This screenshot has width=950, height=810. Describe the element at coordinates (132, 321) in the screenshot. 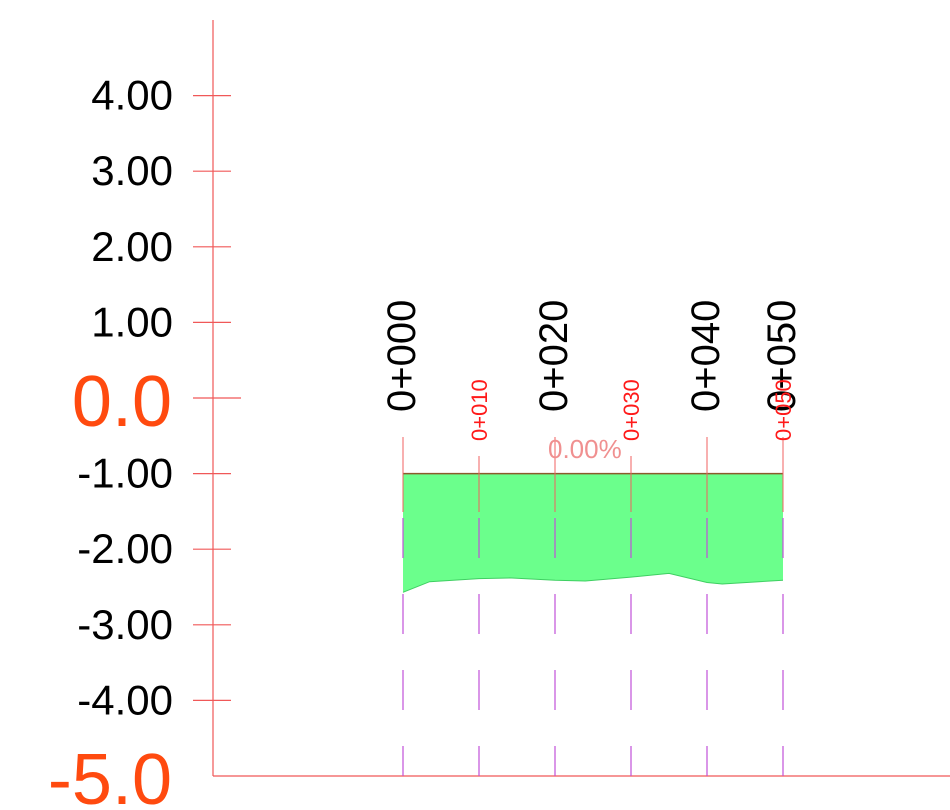

I see `y-tick-label: 1.00` at that location.